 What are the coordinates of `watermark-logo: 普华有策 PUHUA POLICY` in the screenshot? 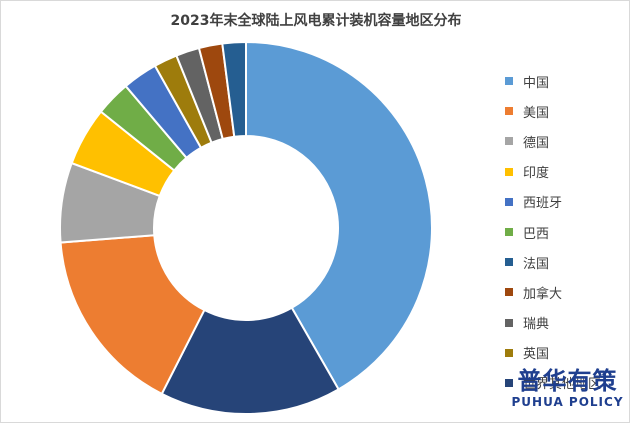 It's located at (567, 389).